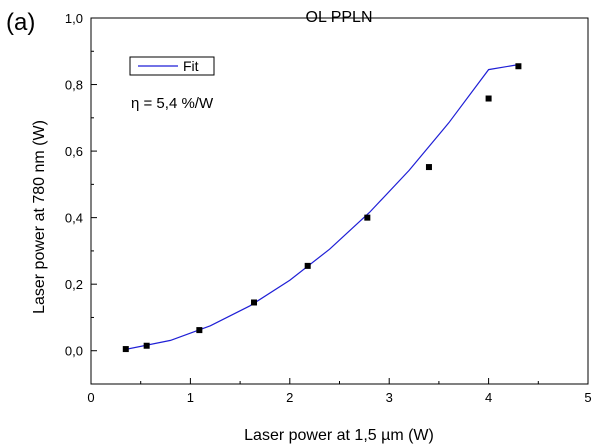 The width and height of the screenshot is (592, 447). What do you see at coordinates (172, 66) in the screenshot?
I see `legend: Fit` at bounding box center [172, 66].